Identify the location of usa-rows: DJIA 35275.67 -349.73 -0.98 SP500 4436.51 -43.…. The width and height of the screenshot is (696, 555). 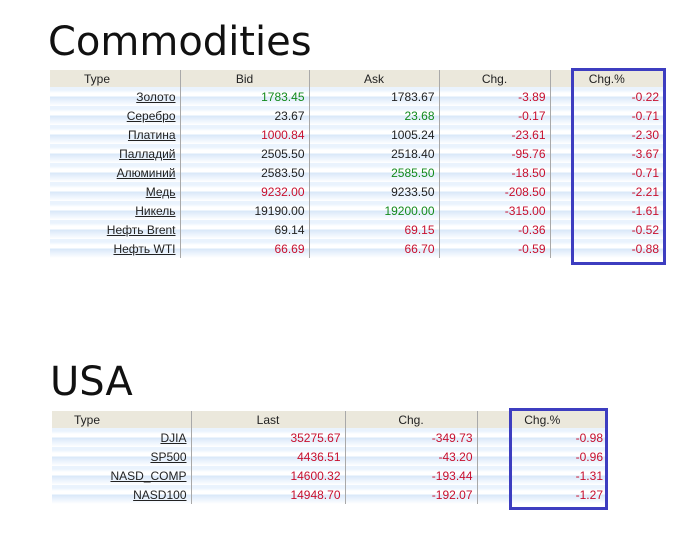
(329, 466).